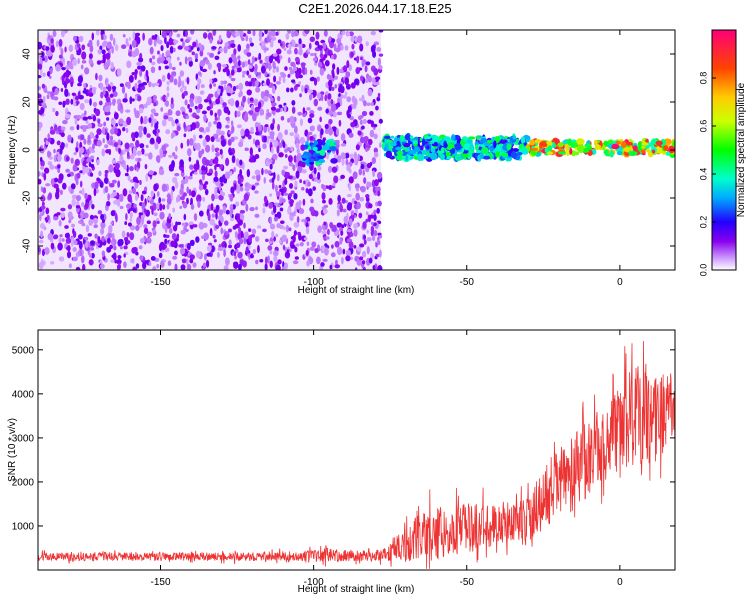 This screenshot has height=600, width=750. Describe the element at coordinates (620, 282) in the screenshot. I see `spectrogram-x-tick-label: 0` at that location.